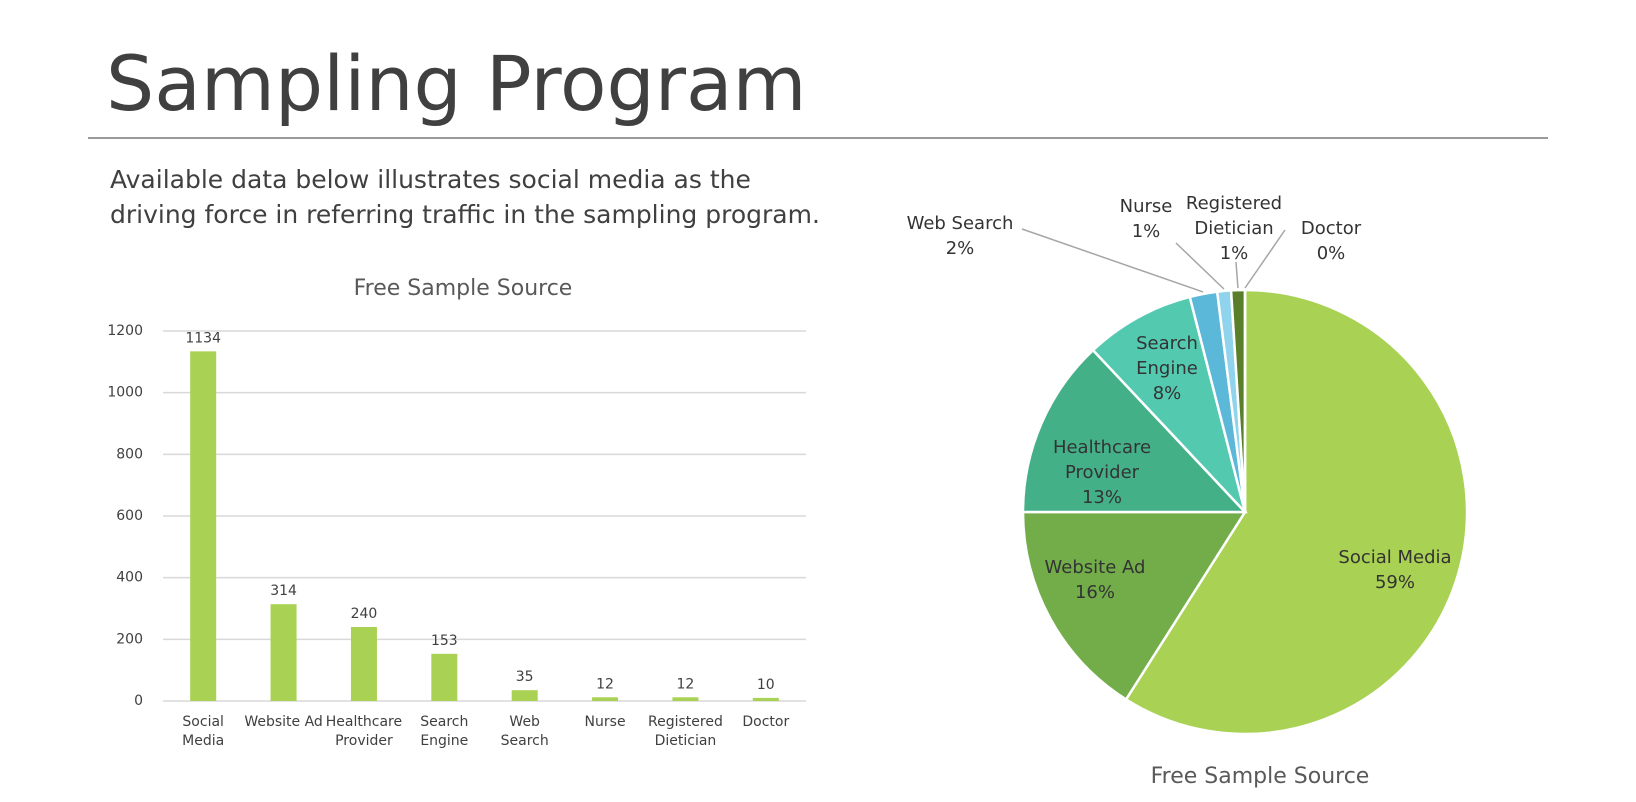 The width and height of the screenshot is (1636, 802). I want to click on pie-label-name: Healthcare Provider, so click(1102, 459).